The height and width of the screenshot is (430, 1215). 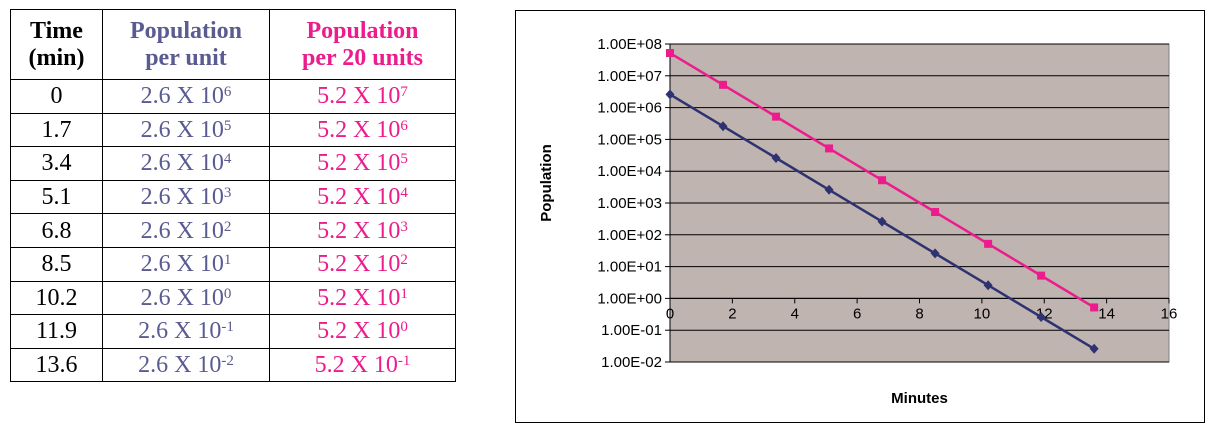 I want to click on time-cell: 11.9, so click(x=56, y=331).